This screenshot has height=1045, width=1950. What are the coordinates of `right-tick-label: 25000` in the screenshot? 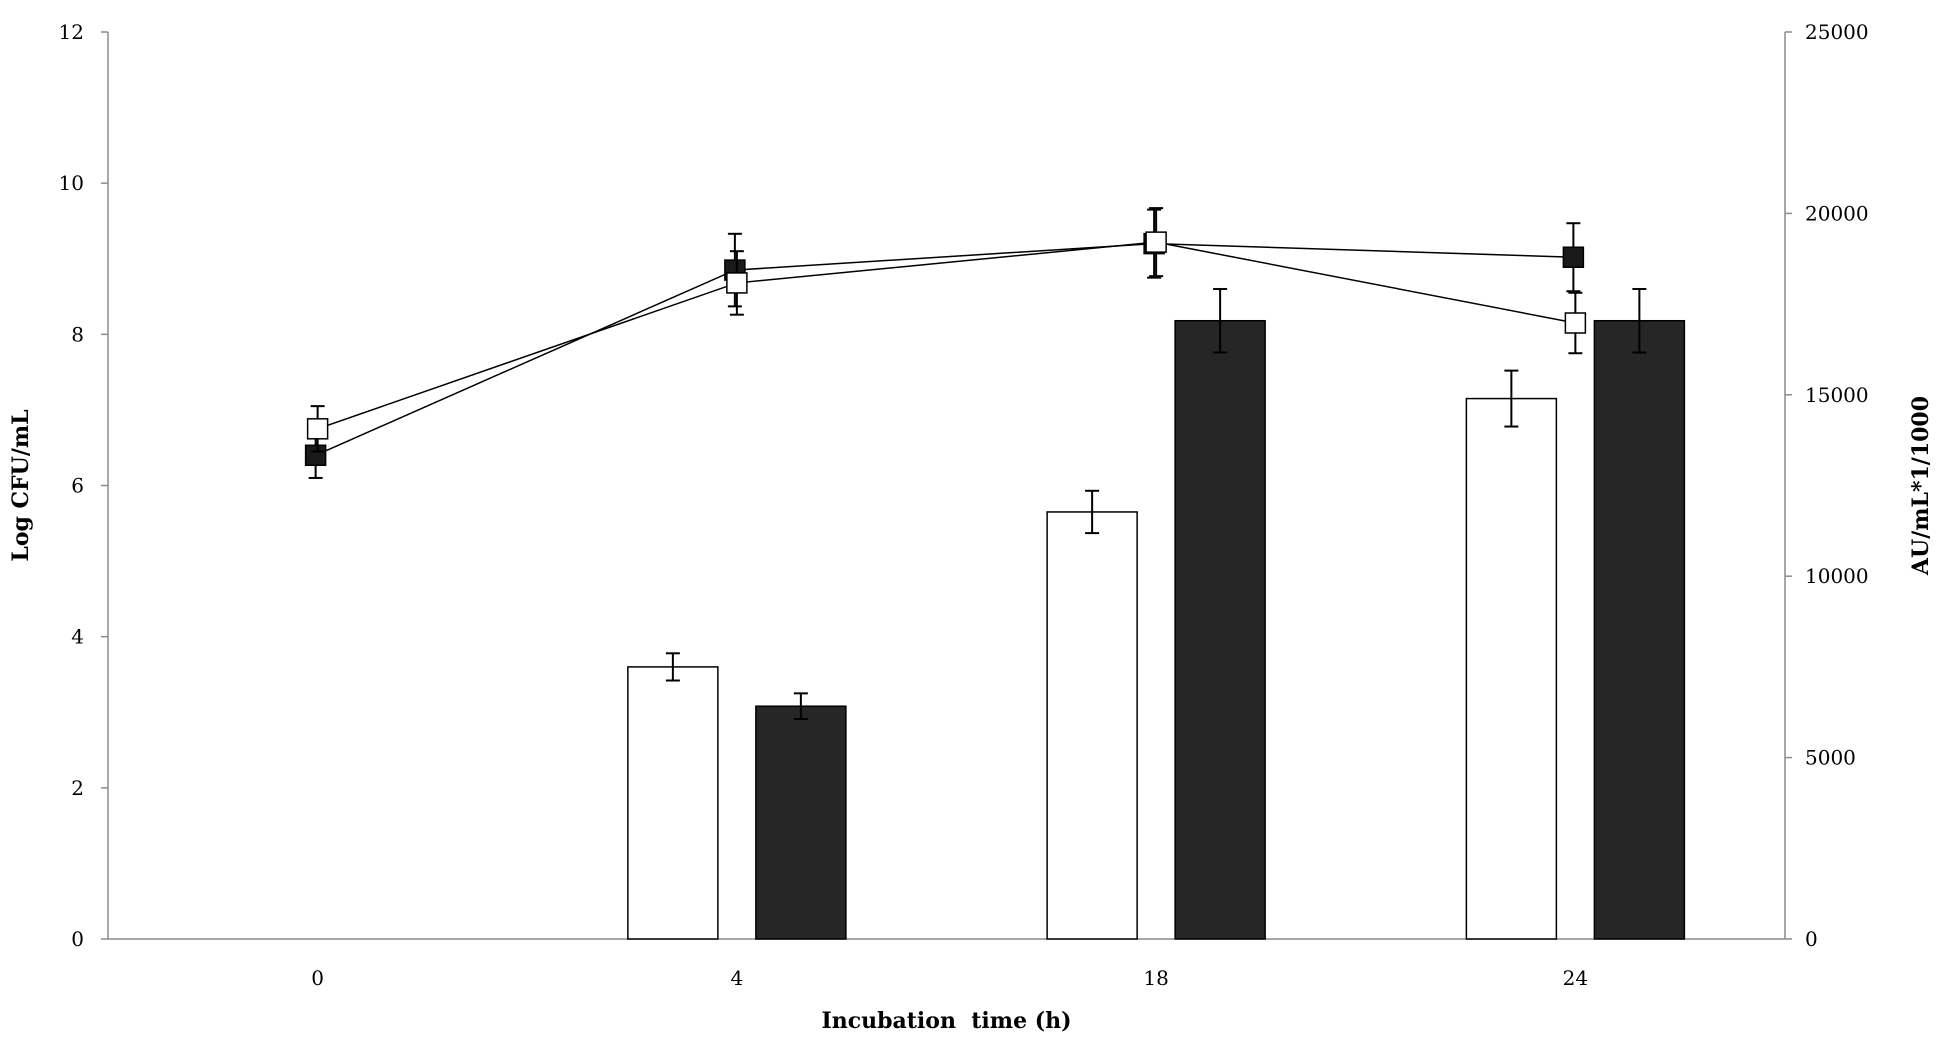 It's located at (1837, 32).